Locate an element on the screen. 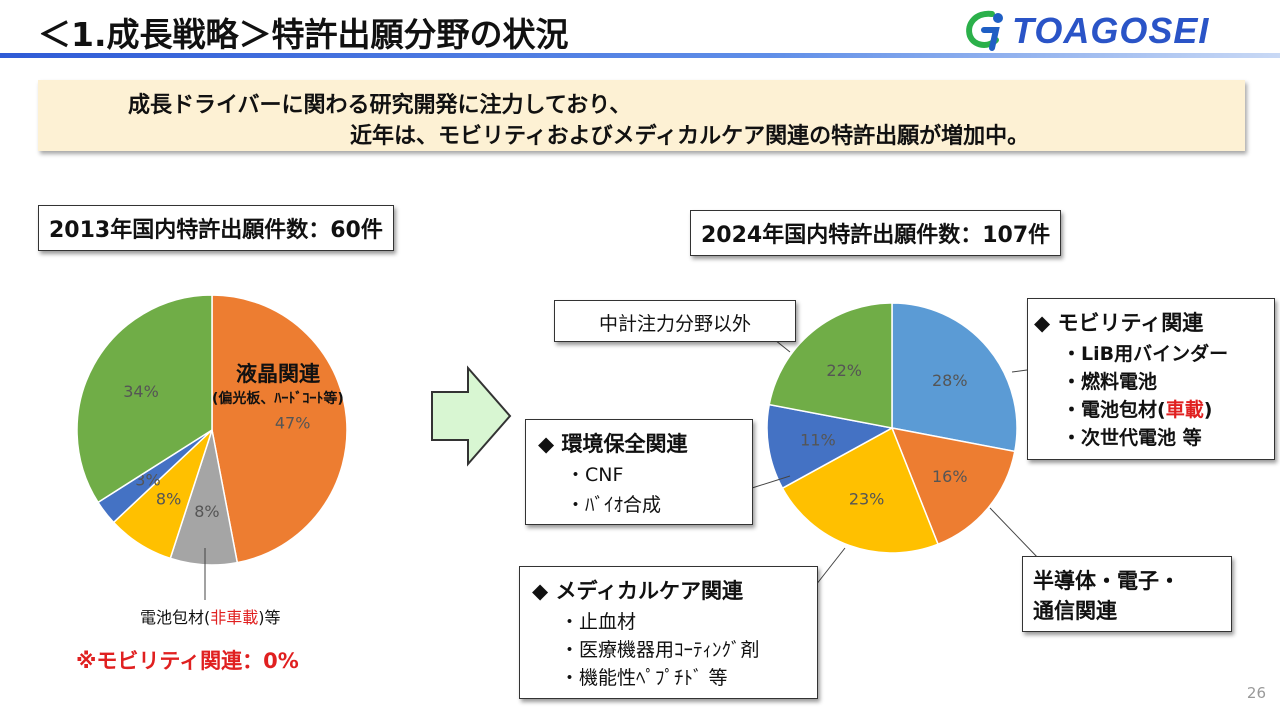  medical-item-2: ・医療機器用ｺｰﾃｨﾝｸﾞ剤 is located at coordinates (660, 650).